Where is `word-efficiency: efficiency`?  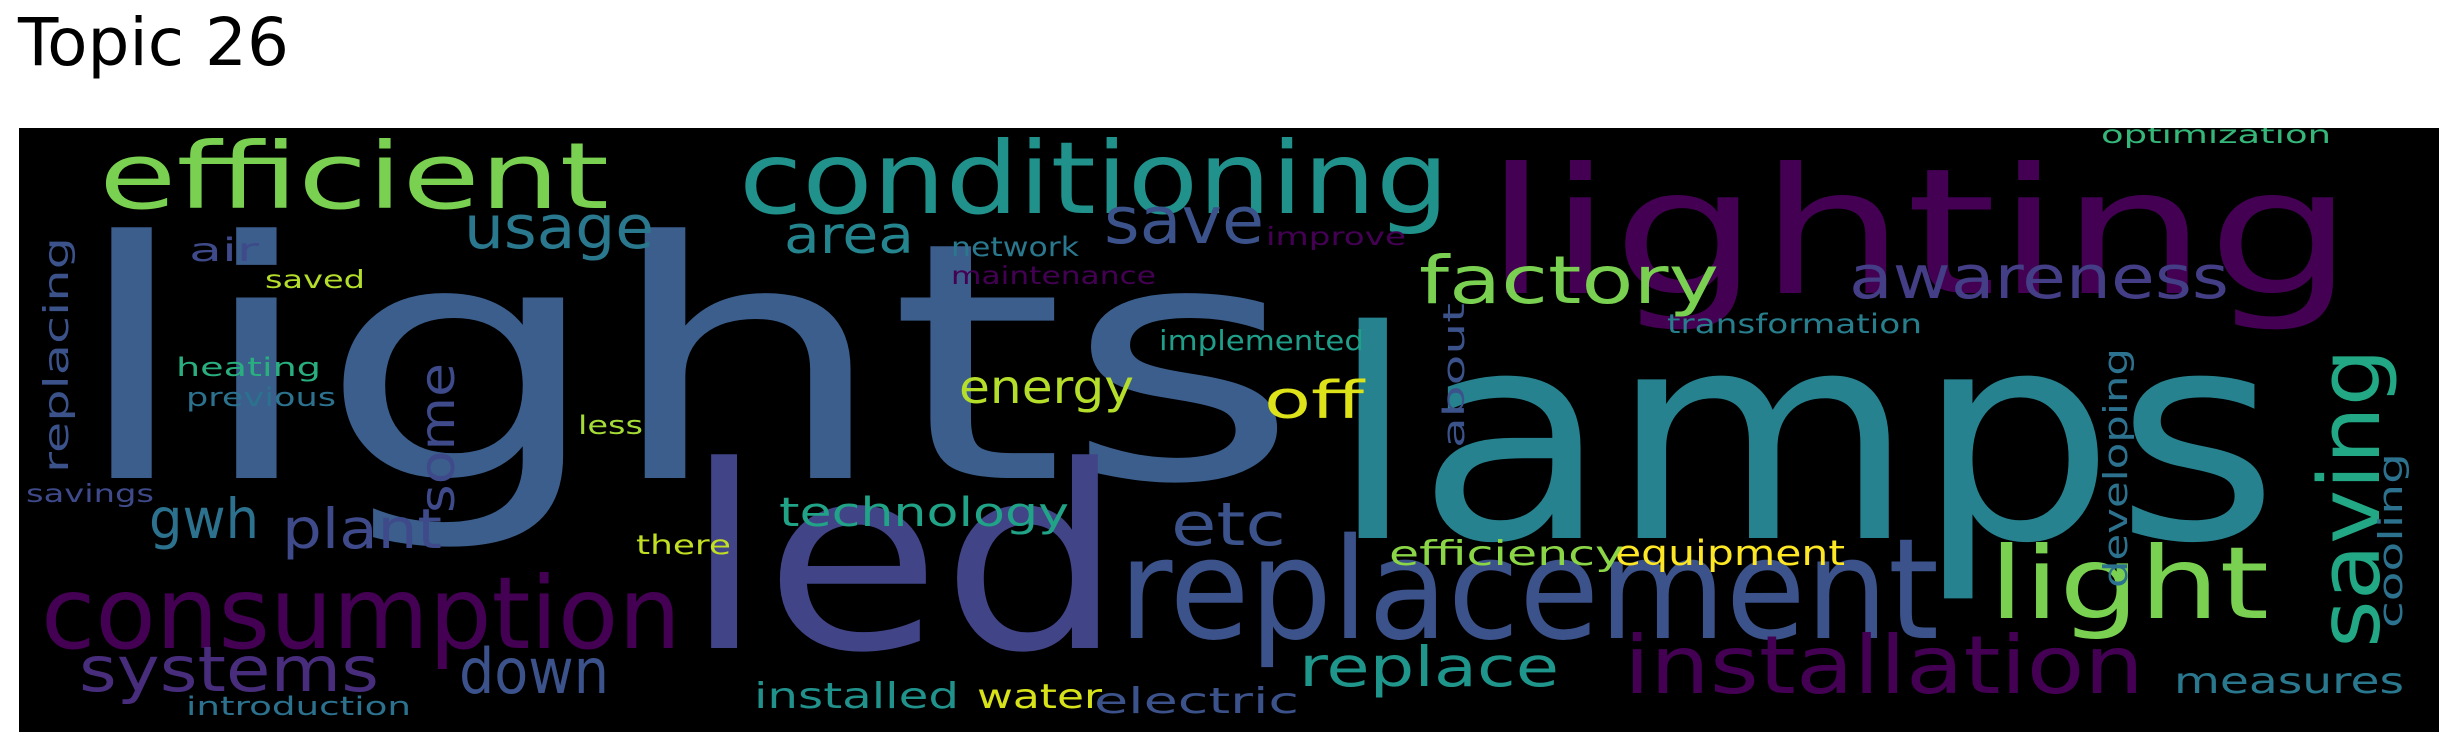 word-efficiency: efficiency is located at coordinates (1506, 554).